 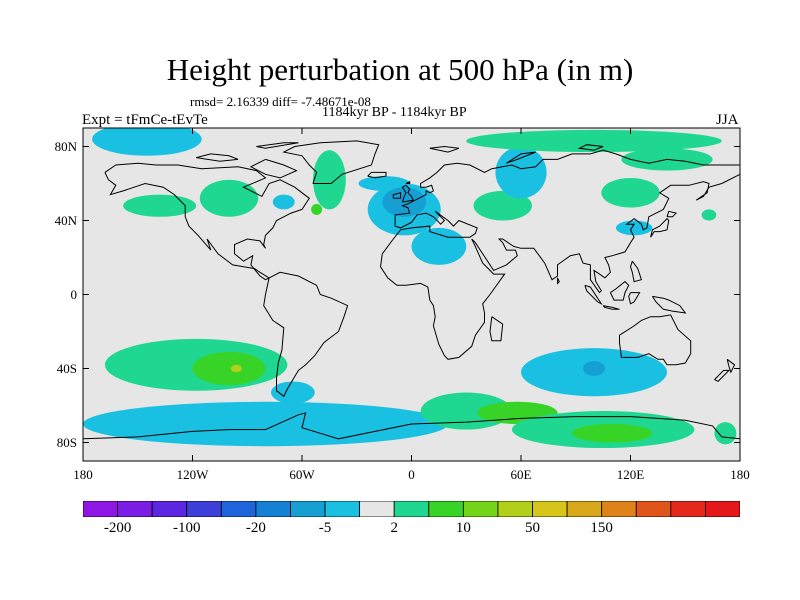 What do you see at coordinates (186, 528) in the screenshot?
I see `colorbar-label: -100` at bounding box center [186, 528].